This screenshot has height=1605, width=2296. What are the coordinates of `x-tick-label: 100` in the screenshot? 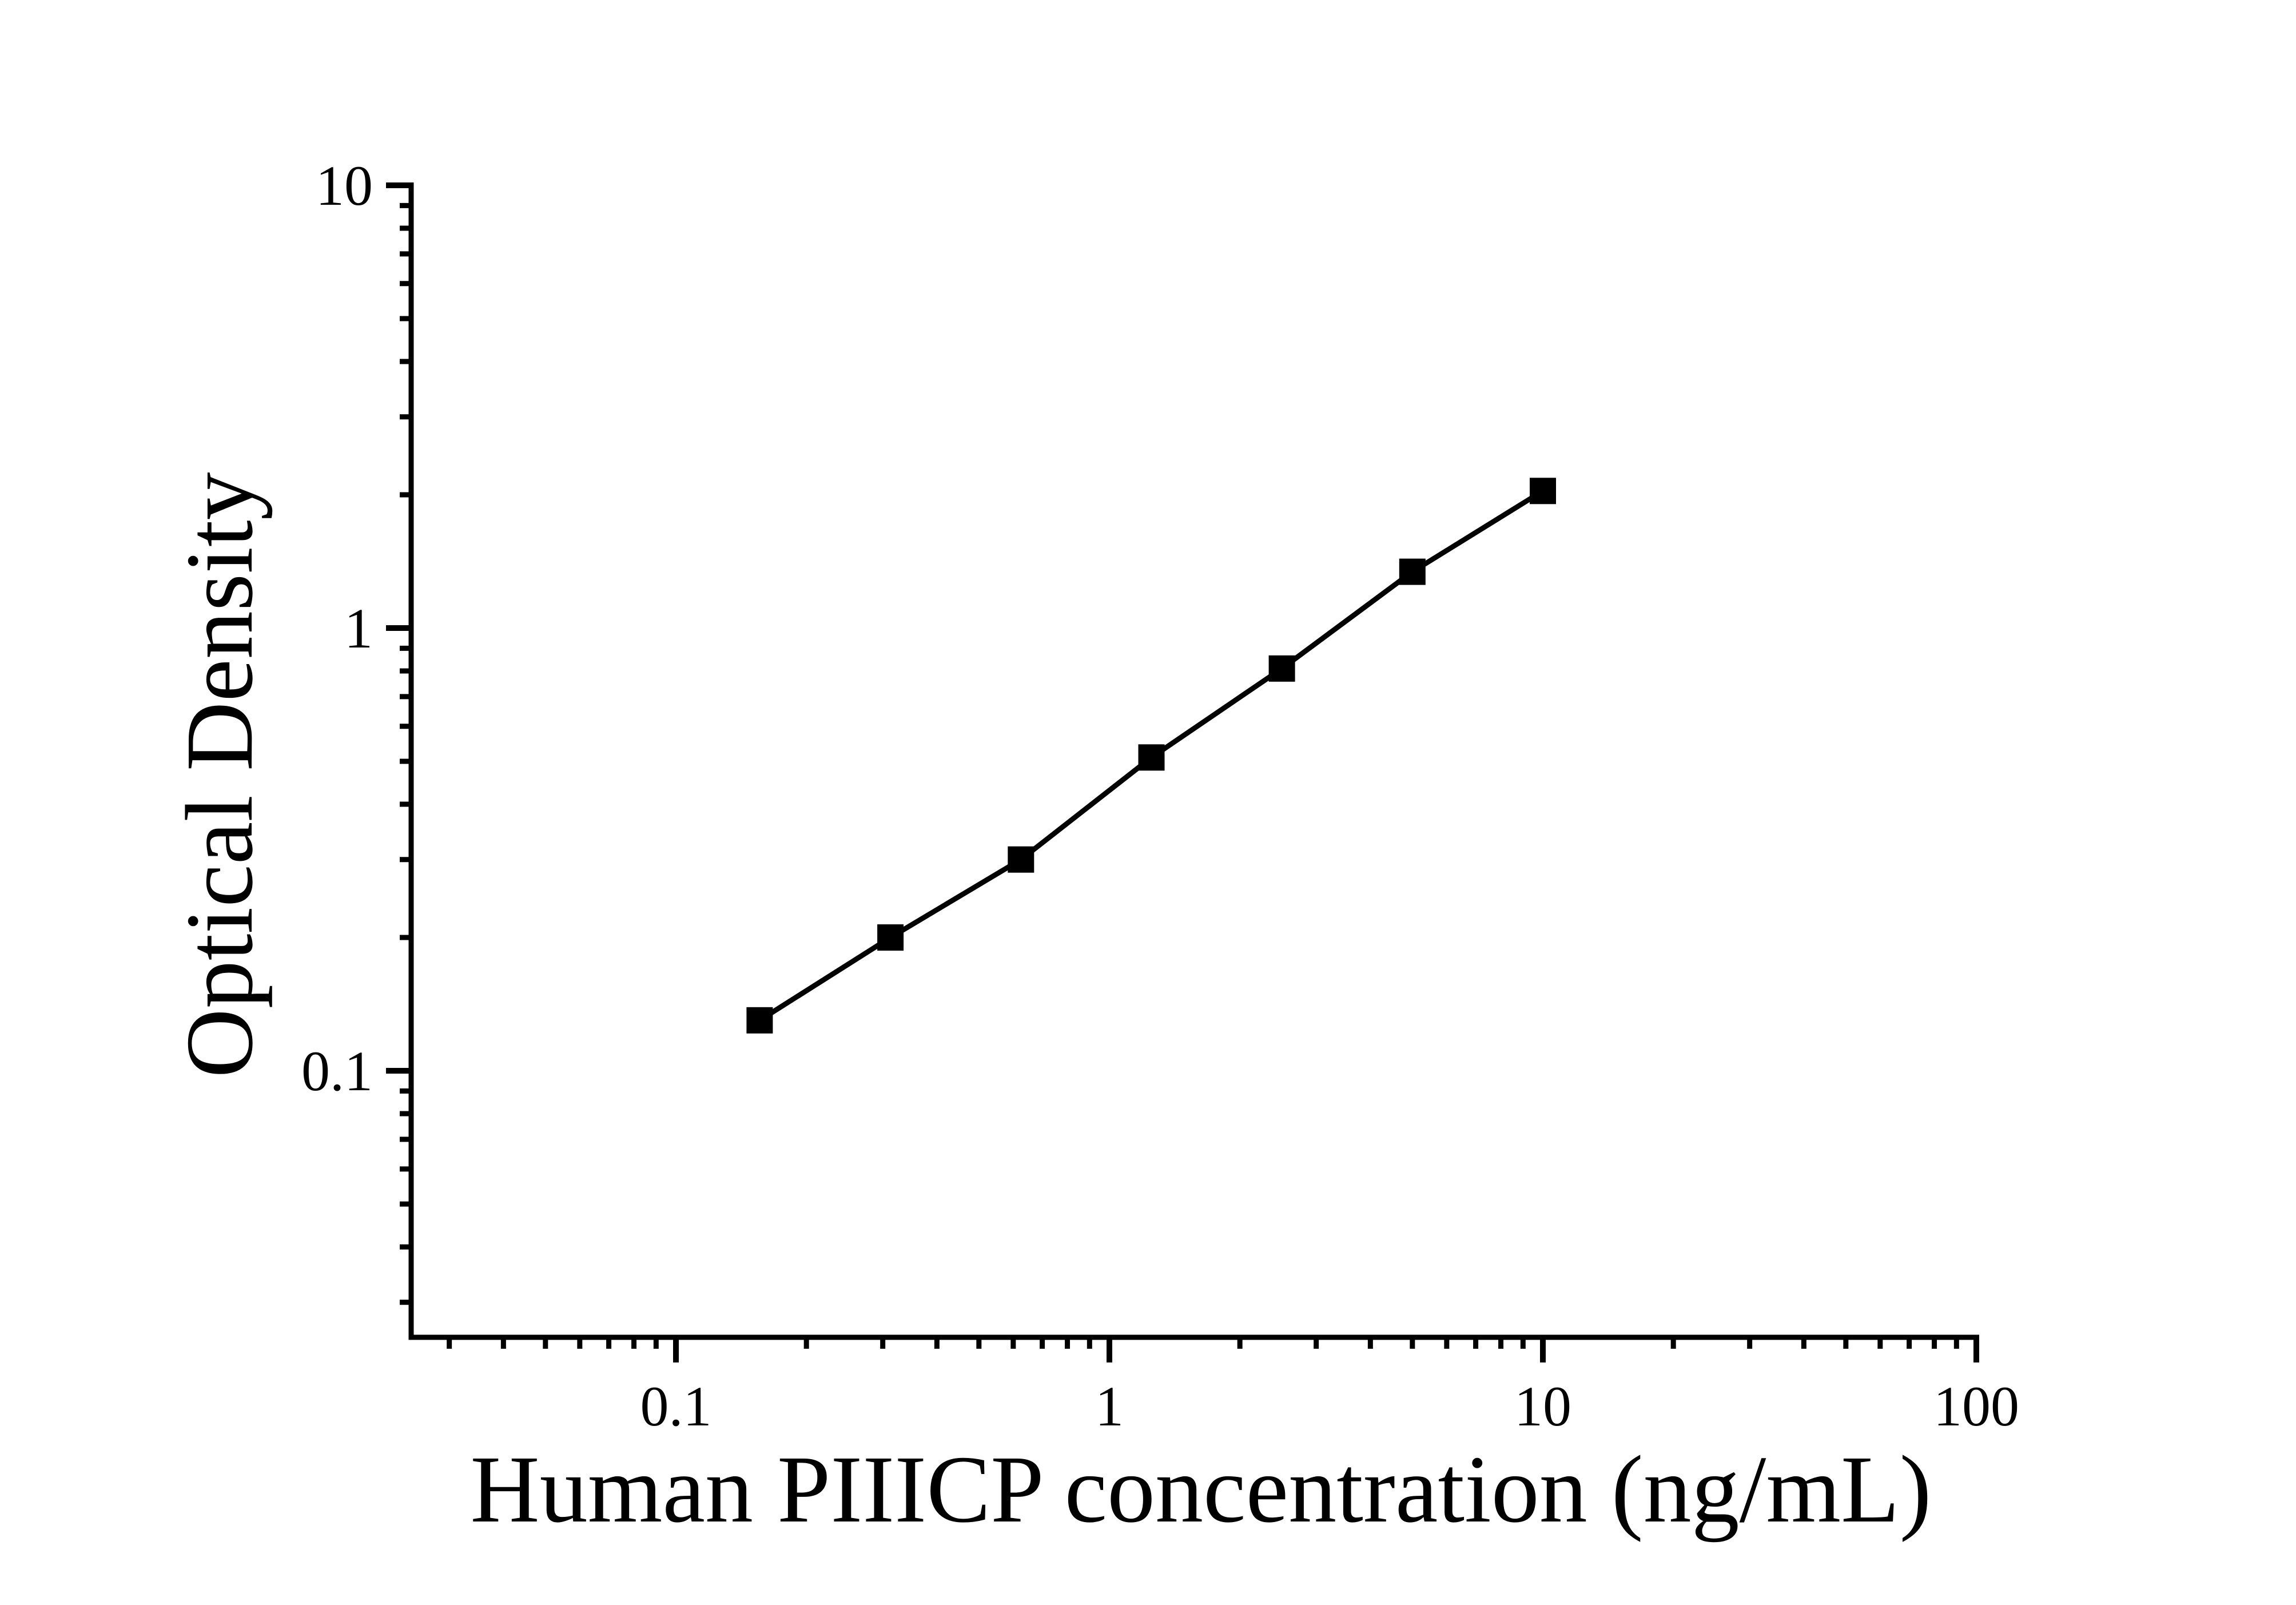 It's located at (1976, 1406).